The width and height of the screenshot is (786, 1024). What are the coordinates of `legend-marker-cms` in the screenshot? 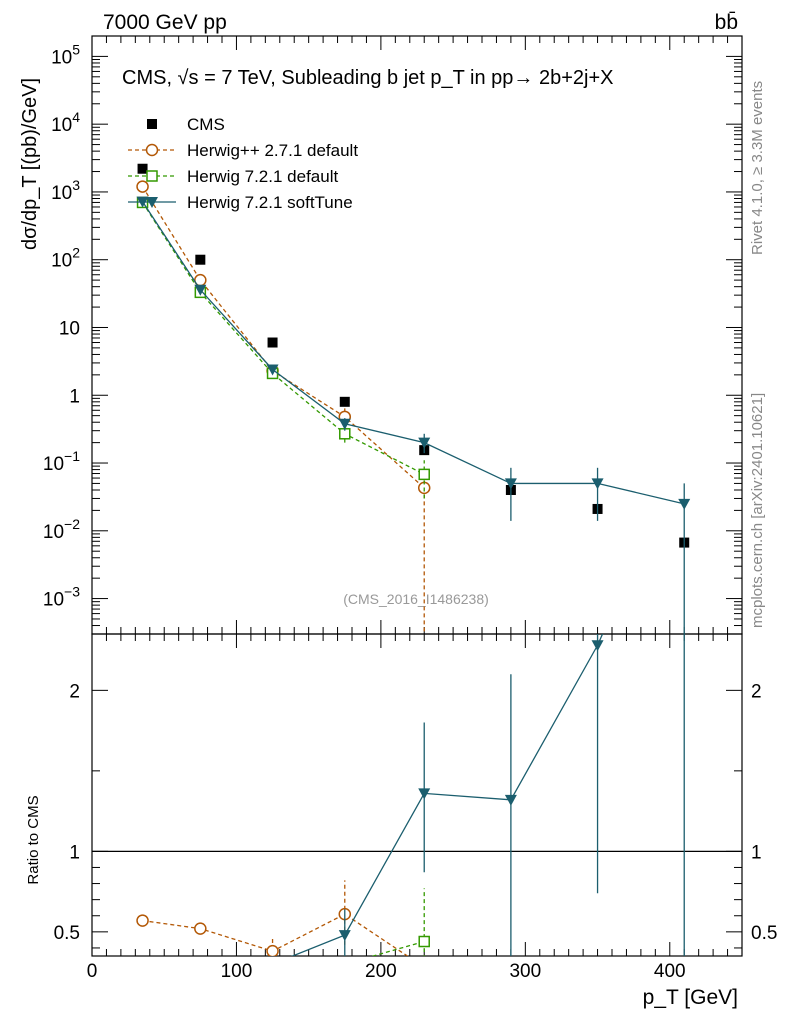 It's located at (152, 124).